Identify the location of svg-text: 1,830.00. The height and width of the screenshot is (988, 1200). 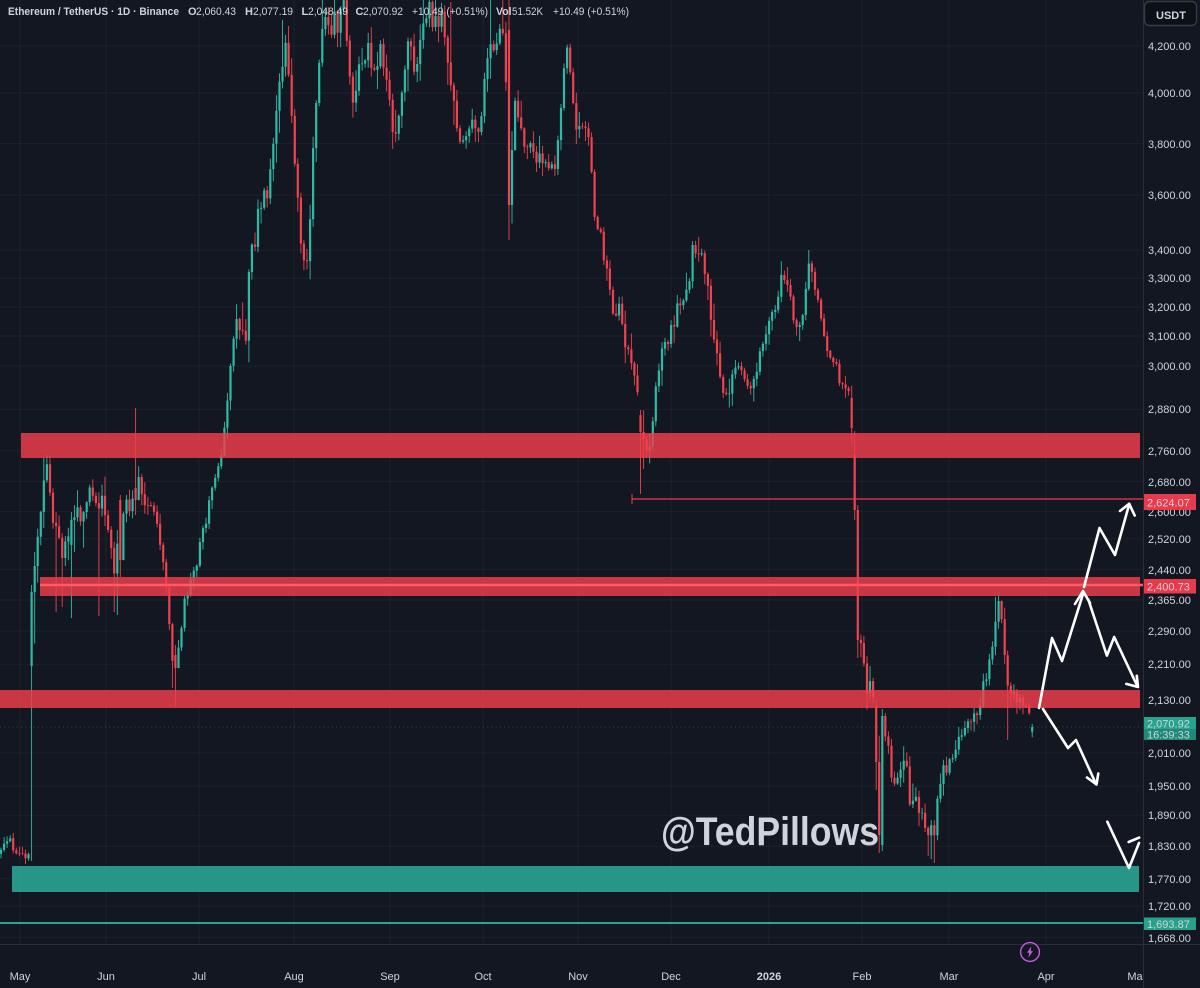
(1169, 847).